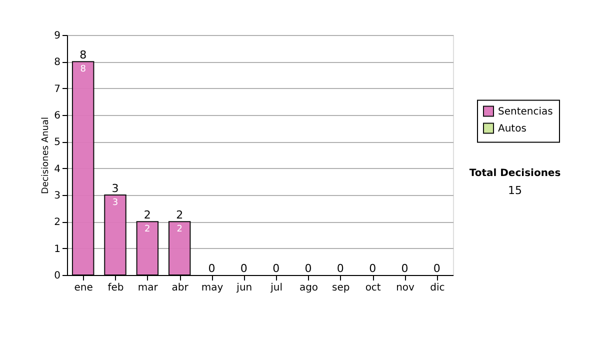 Image resolution: width=600 pixels, height=340 pixels. Describe the element at coordinates (276, 288) in the screenshot. I see `x-tick-label: jul` at that location.